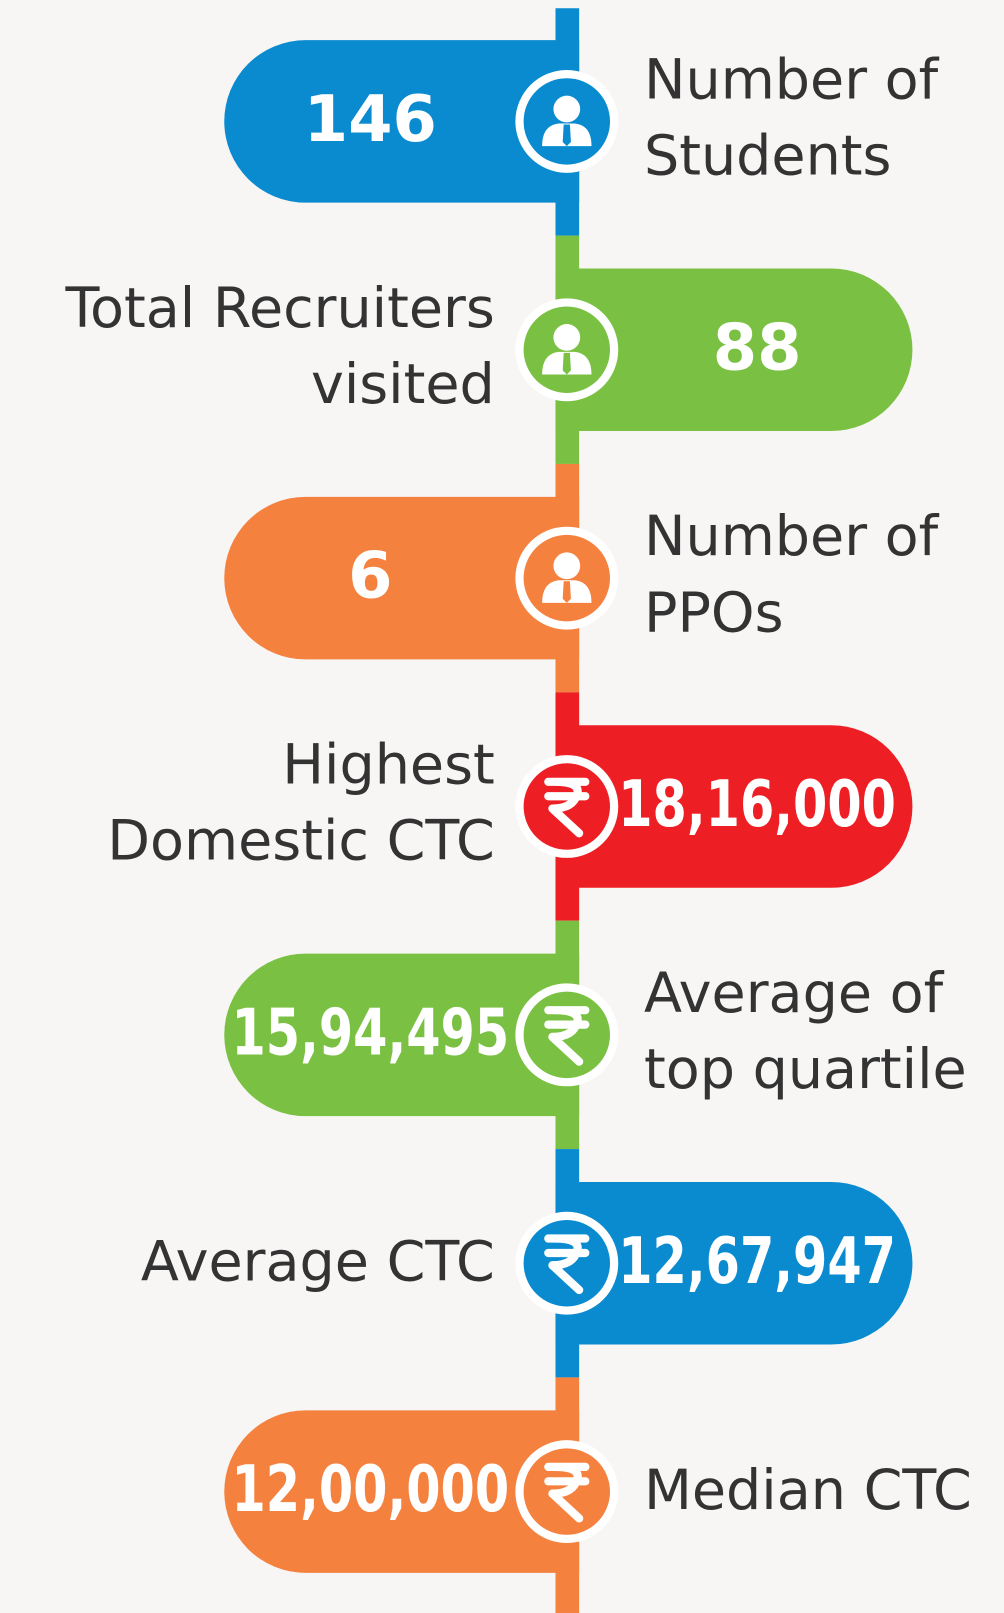  I want to click on stat-value: 12,67,947, so click(757, 1262).